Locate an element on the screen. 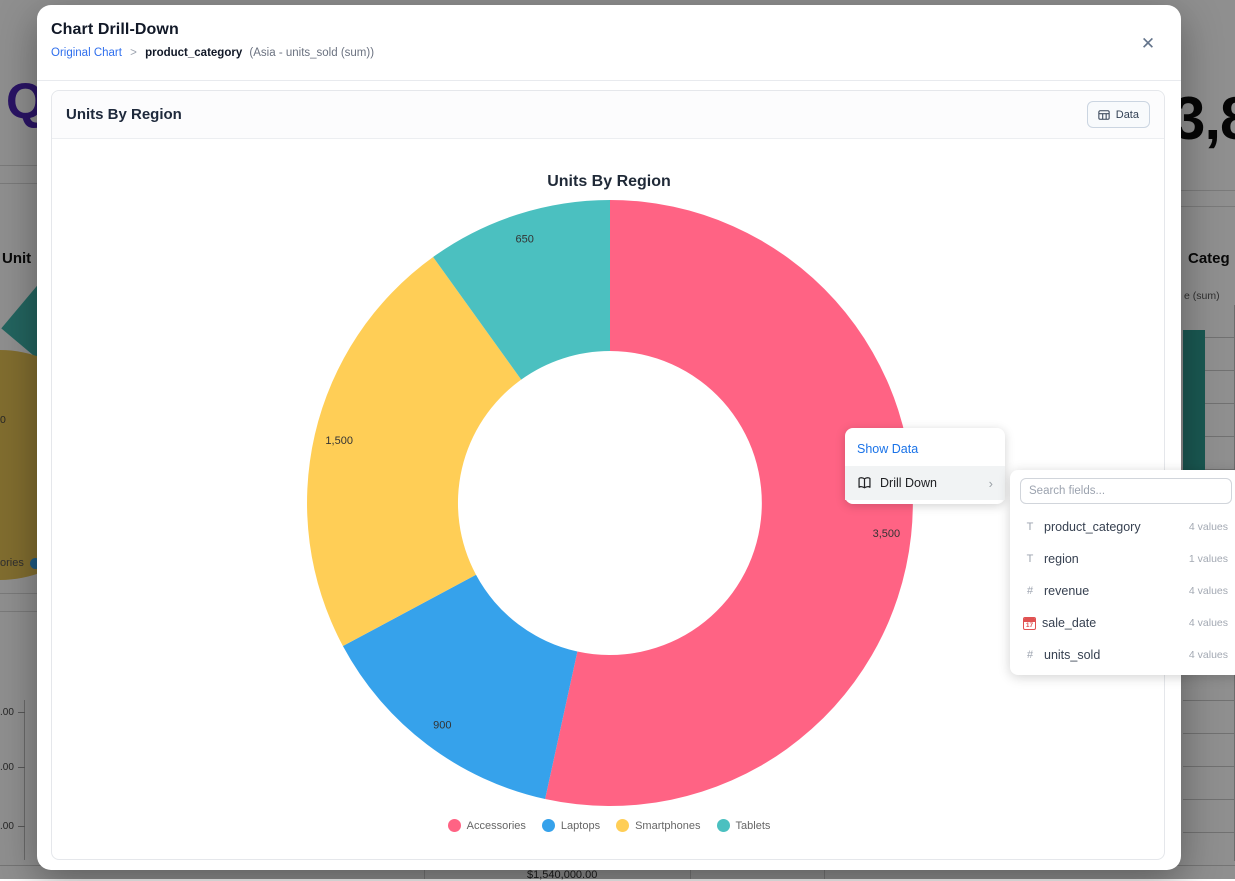 The image size is (1235, 881). drill-down-menu-item: Drill Down › is located at coordinates (925, 483).